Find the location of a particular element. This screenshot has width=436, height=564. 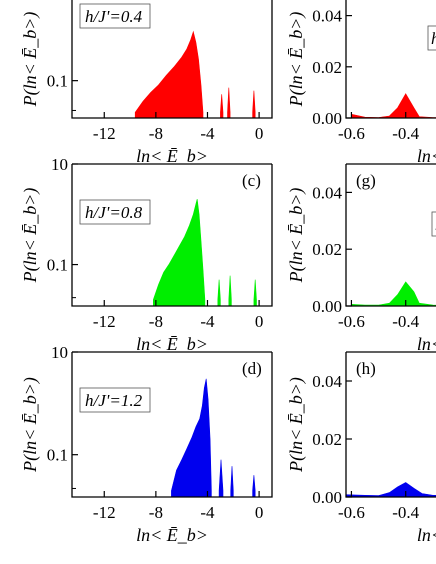

annotation-text: h/J'=0.8 is located at coordinates (114, 212).